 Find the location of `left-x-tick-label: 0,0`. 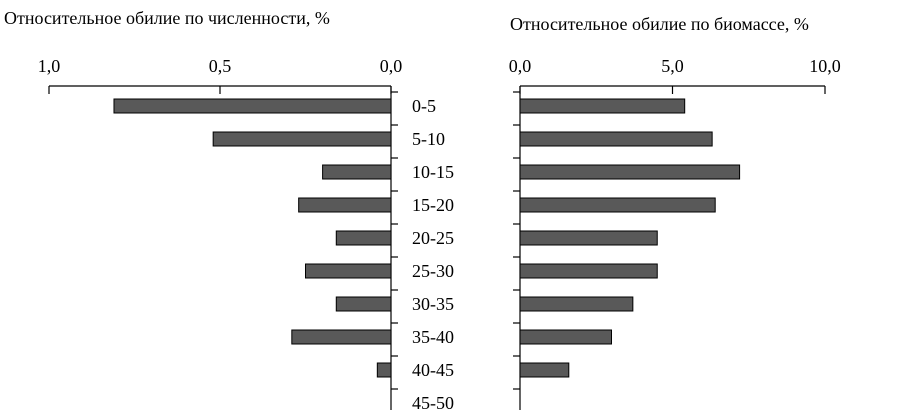

left-x-tick-label: 0,0 is located at coordinates (391, 66).